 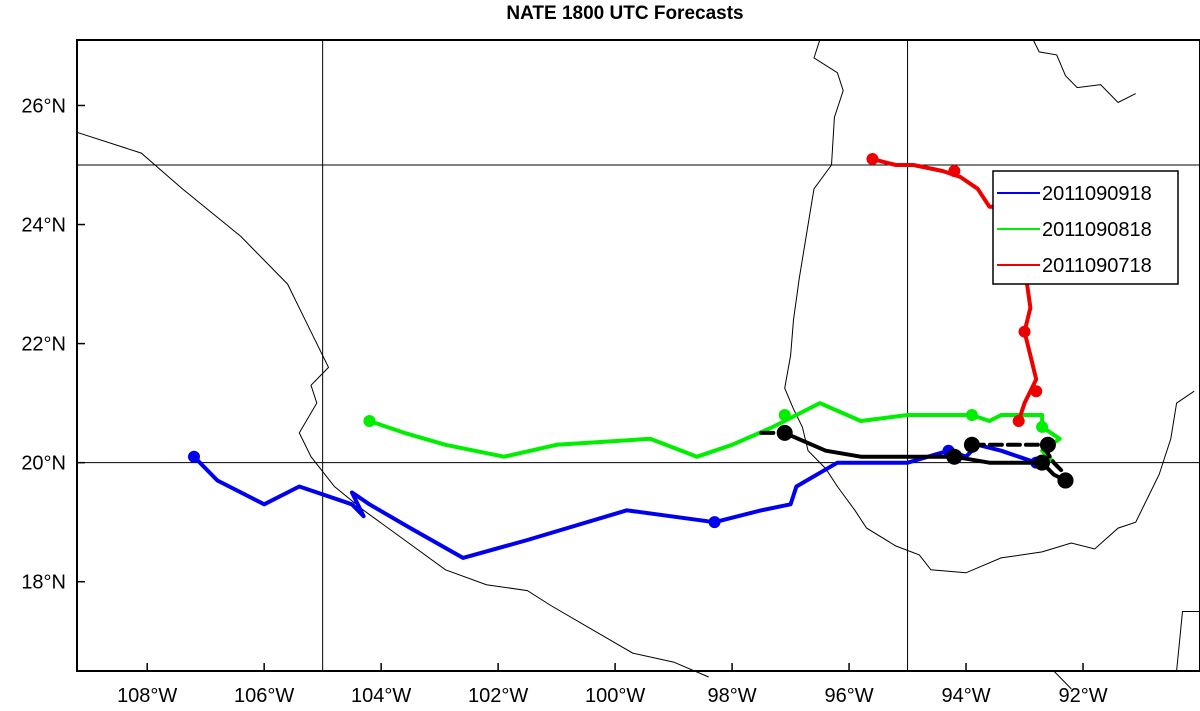 I want to click on x-tick-label: 92°W, so click(x=1082, y=696).